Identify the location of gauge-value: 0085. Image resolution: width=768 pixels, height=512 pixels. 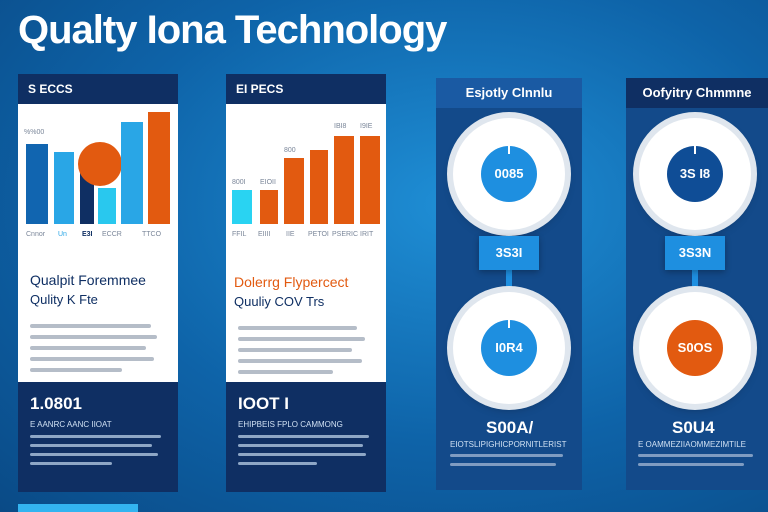
(509, 174).